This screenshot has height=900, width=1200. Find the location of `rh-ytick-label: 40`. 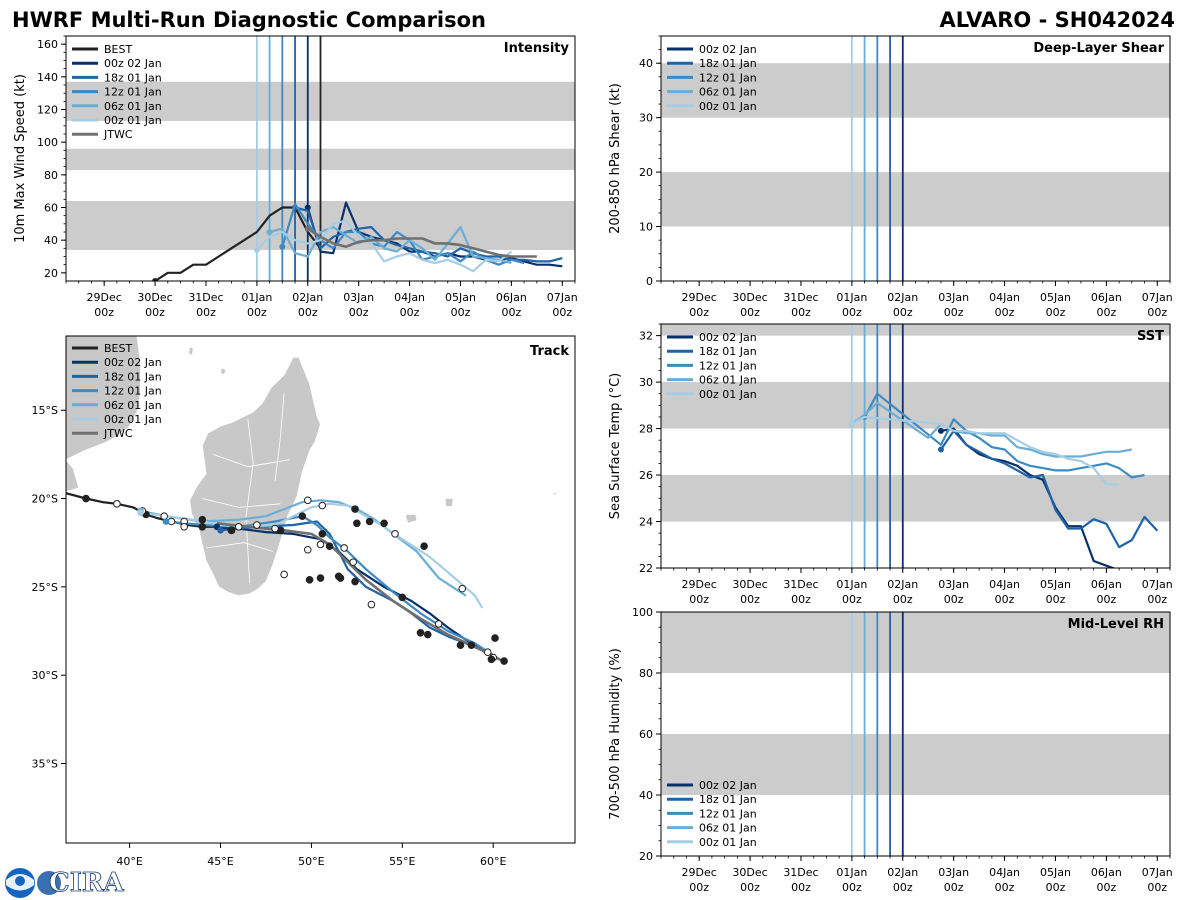

rh-ytick-label: 40 is located at coordinates (646, 795).